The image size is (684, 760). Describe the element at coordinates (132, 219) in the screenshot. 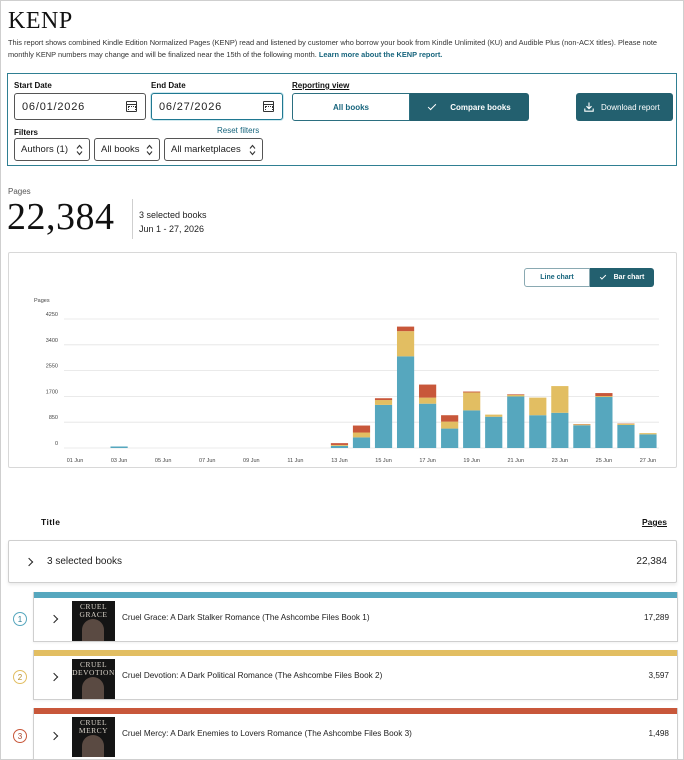

I see `summary-divider` at that location.